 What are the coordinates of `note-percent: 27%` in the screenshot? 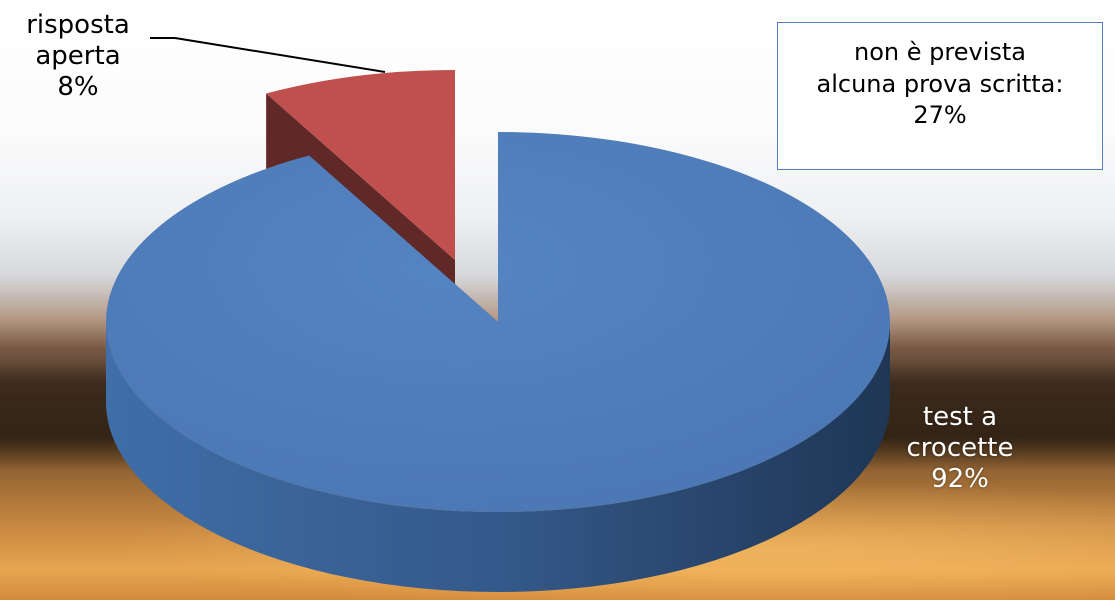 It's located at (940, 115).